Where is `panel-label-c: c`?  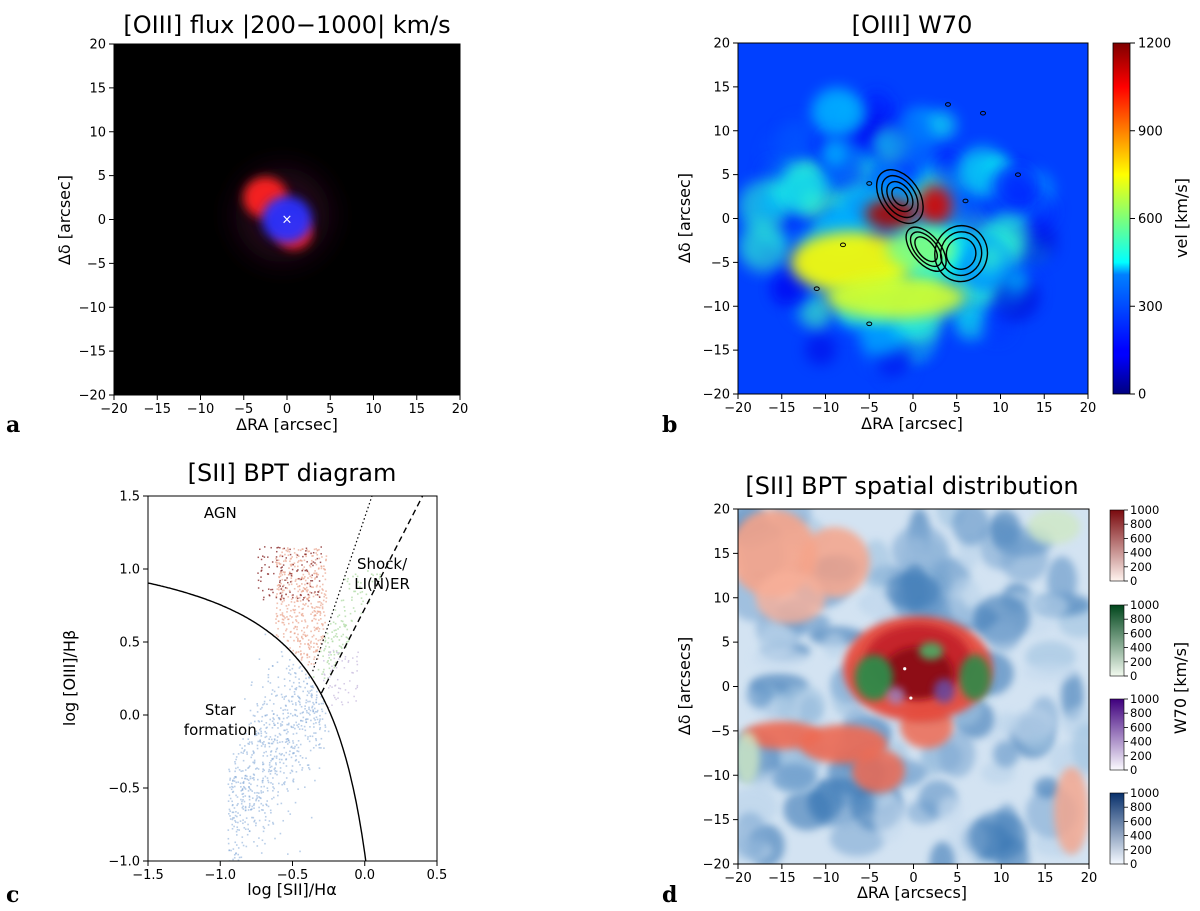 panel-label-c: c is located at coordinates (12, 895).